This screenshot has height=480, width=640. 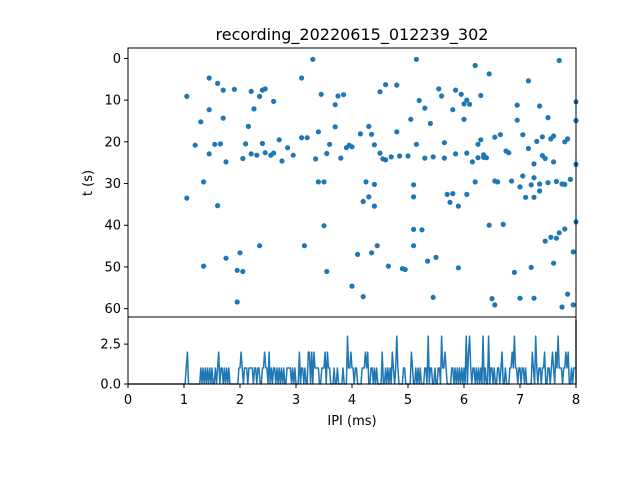 What do you see at coordinates (112, 184) in the screenshot?
I see `y-tick-label: 30` at bounding box center [112, 184].